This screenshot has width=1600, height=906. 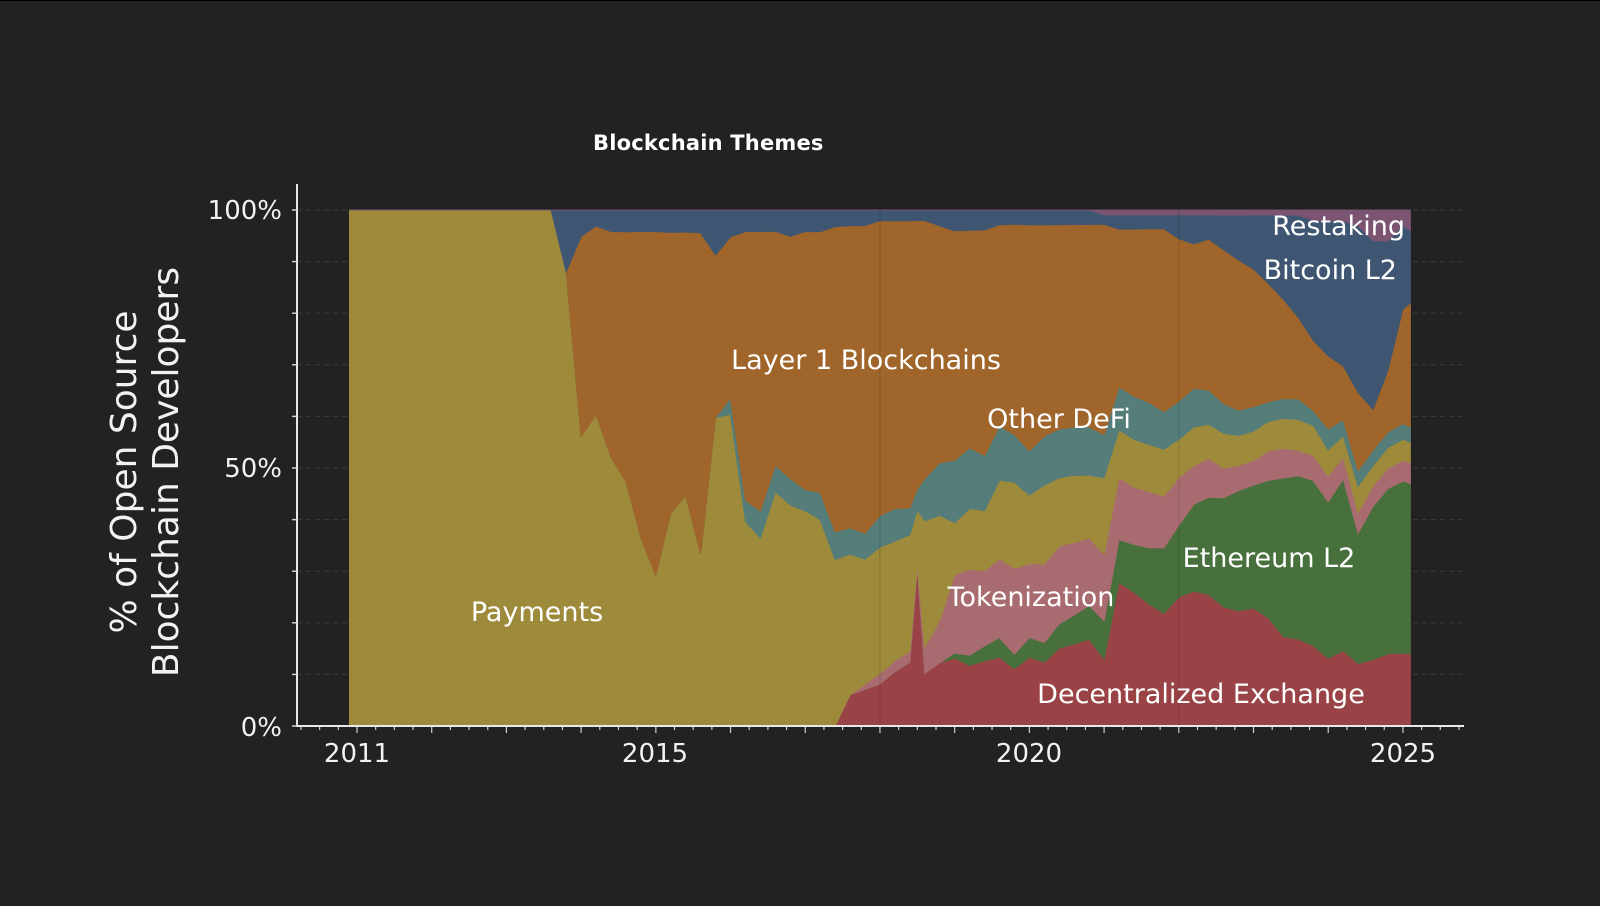 I want to click on area-restaking, so click(x=880, y=225).